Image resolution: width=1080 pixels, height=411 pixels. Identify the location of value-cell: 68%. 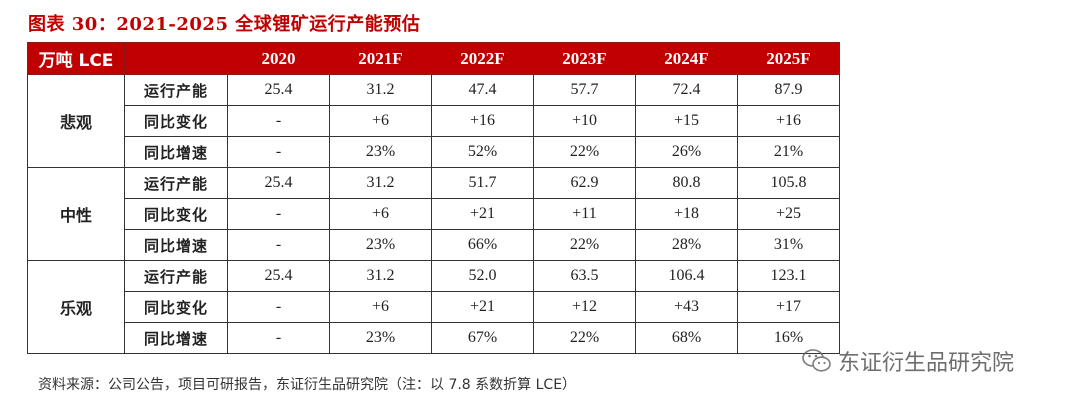
(686, 338).